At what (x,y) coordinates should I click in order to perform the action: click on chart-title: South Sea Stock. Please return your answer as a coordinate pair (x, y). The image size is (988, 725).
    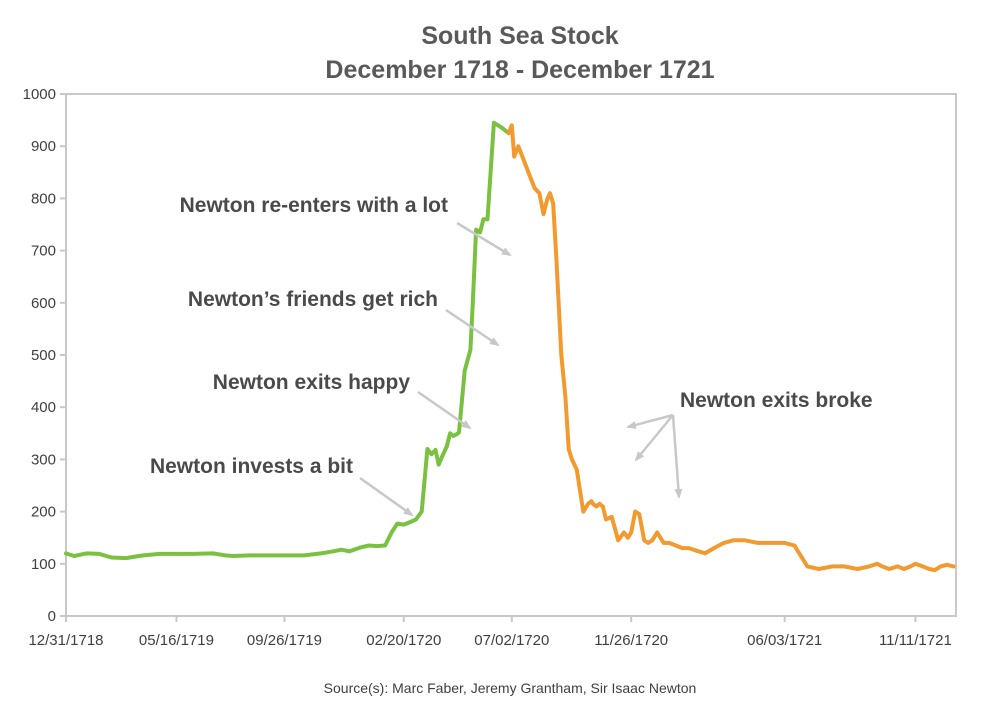
    Looking at the image, I should click on (519, 36).